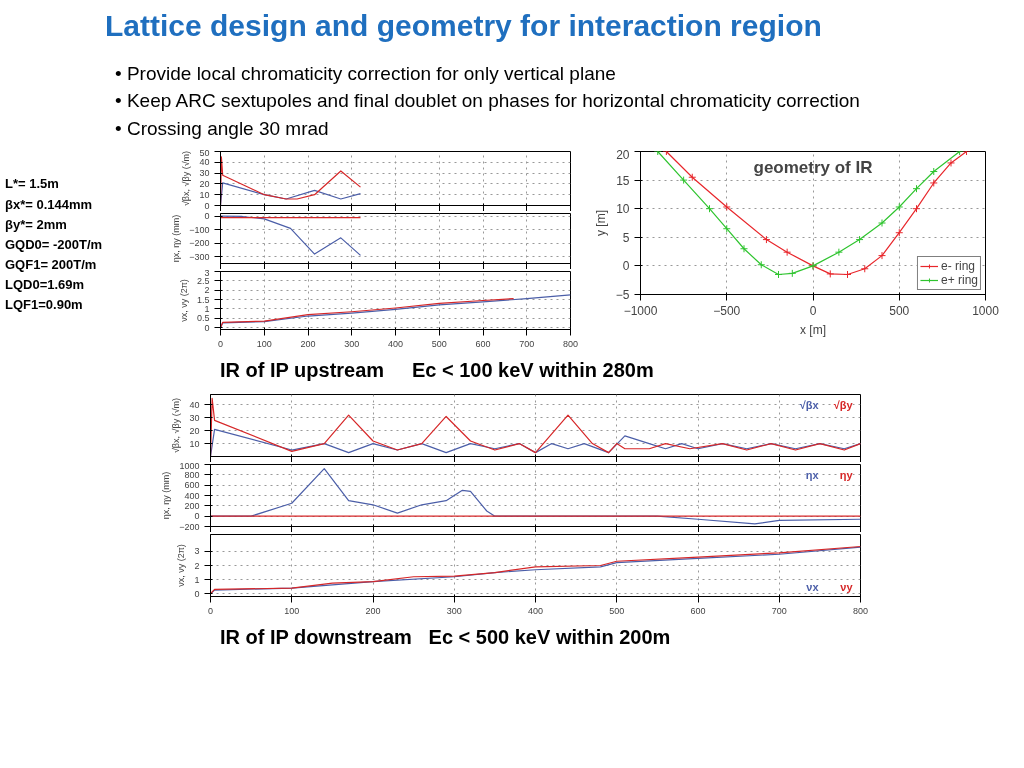 This screenshot has height=768, width=1024. I want to click on y-tick-label: 1.5, so click(203, 300).